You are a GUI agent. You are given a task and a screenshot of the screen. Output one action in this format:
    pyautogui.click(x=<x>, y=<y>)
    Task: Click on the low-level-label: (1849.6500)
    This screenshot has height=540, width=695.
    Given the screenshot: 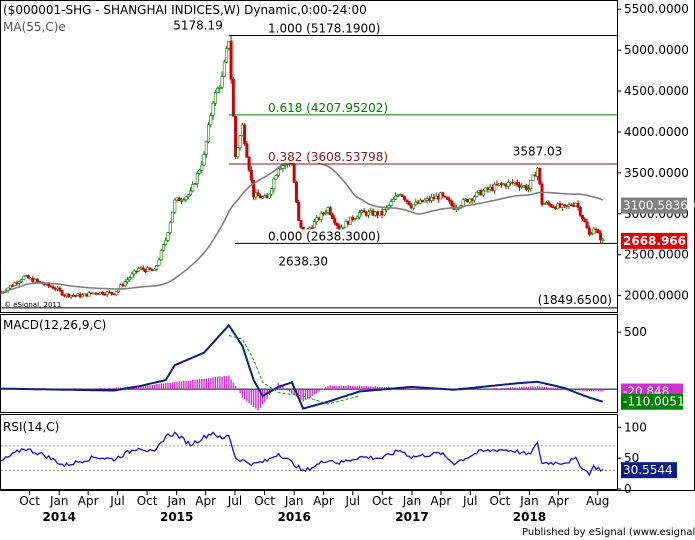 What is the action you would take?
    pyautogui.click(x=575, y=300)
    